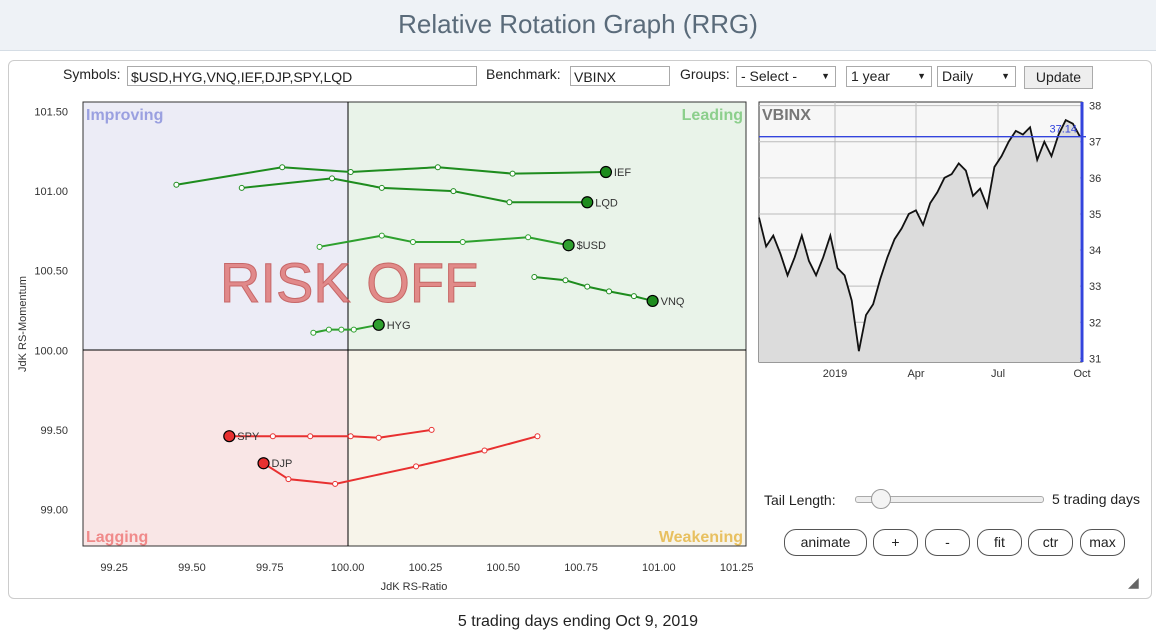 The width and height of the screenshot is (1156, 635). What do you see at coordinates (870, 76) in the screenshot?
I see `period-value: 1 year` at bounding box center [870, 76].